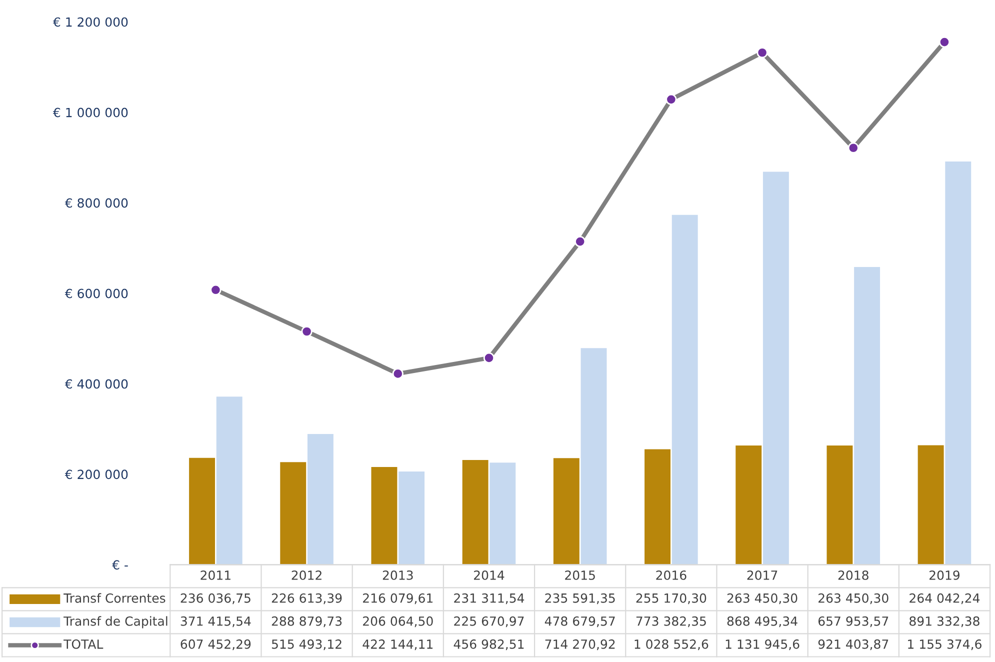 The width and height of the screenshot is (995, 662). I want to click on data-label: 422 144,11, so click(397, 644).